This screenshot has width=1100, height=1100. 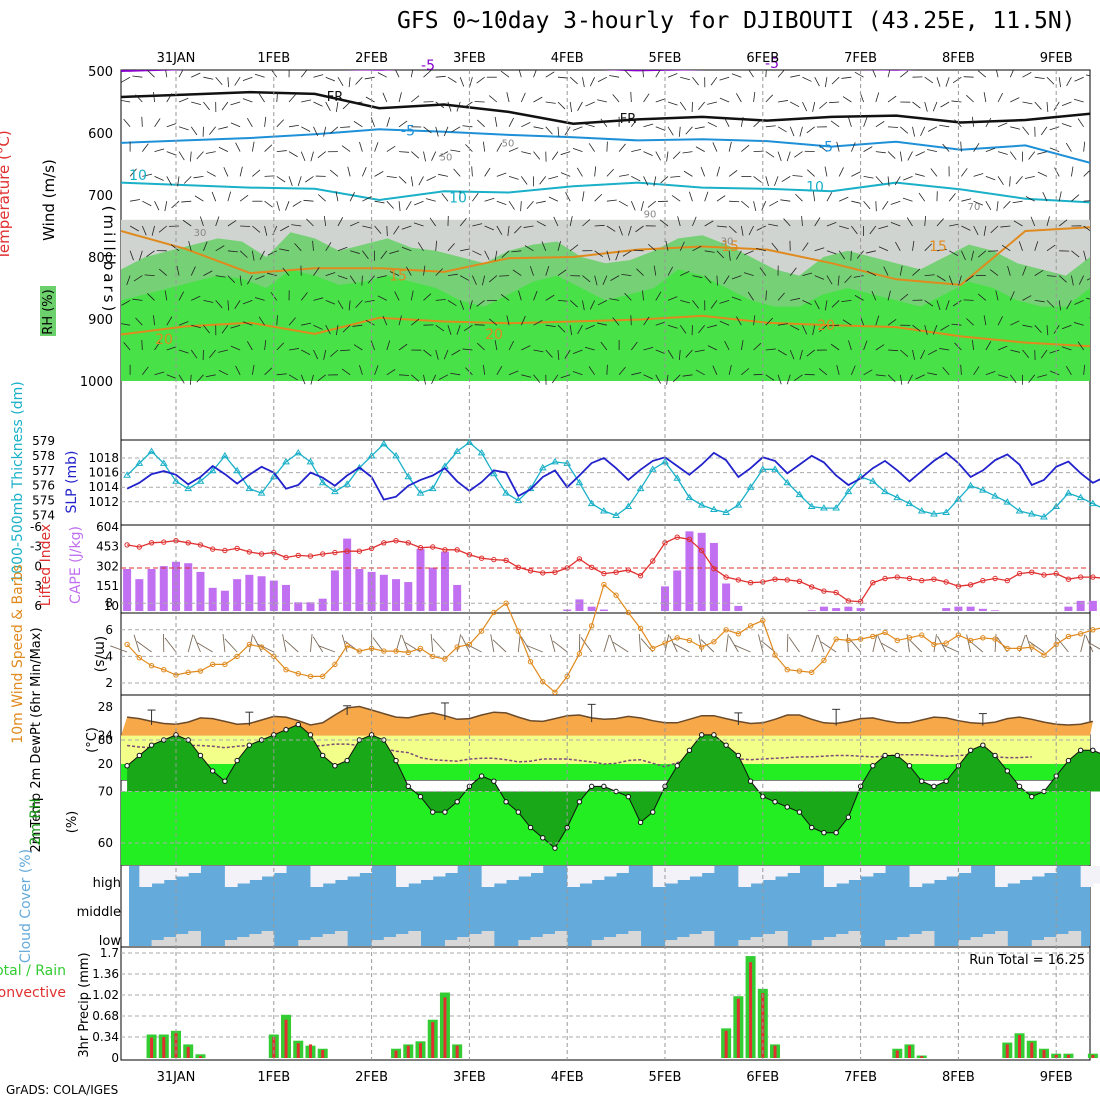 I want to click on rh-contour-label: 30, so click(x=200, y=233).